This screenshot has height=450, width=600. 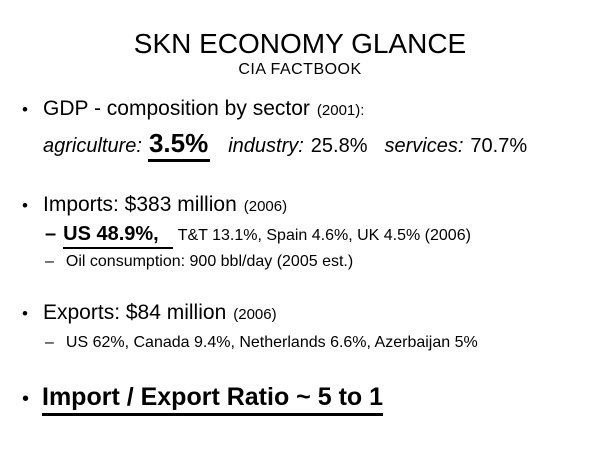 What do you see at coordinates (324, 235) in the screenshot?
I see `imports-other-partners: T&T 13.1%, Spain 4.6%, UK 4.5% (2006)` at bounding box center [324, 235].